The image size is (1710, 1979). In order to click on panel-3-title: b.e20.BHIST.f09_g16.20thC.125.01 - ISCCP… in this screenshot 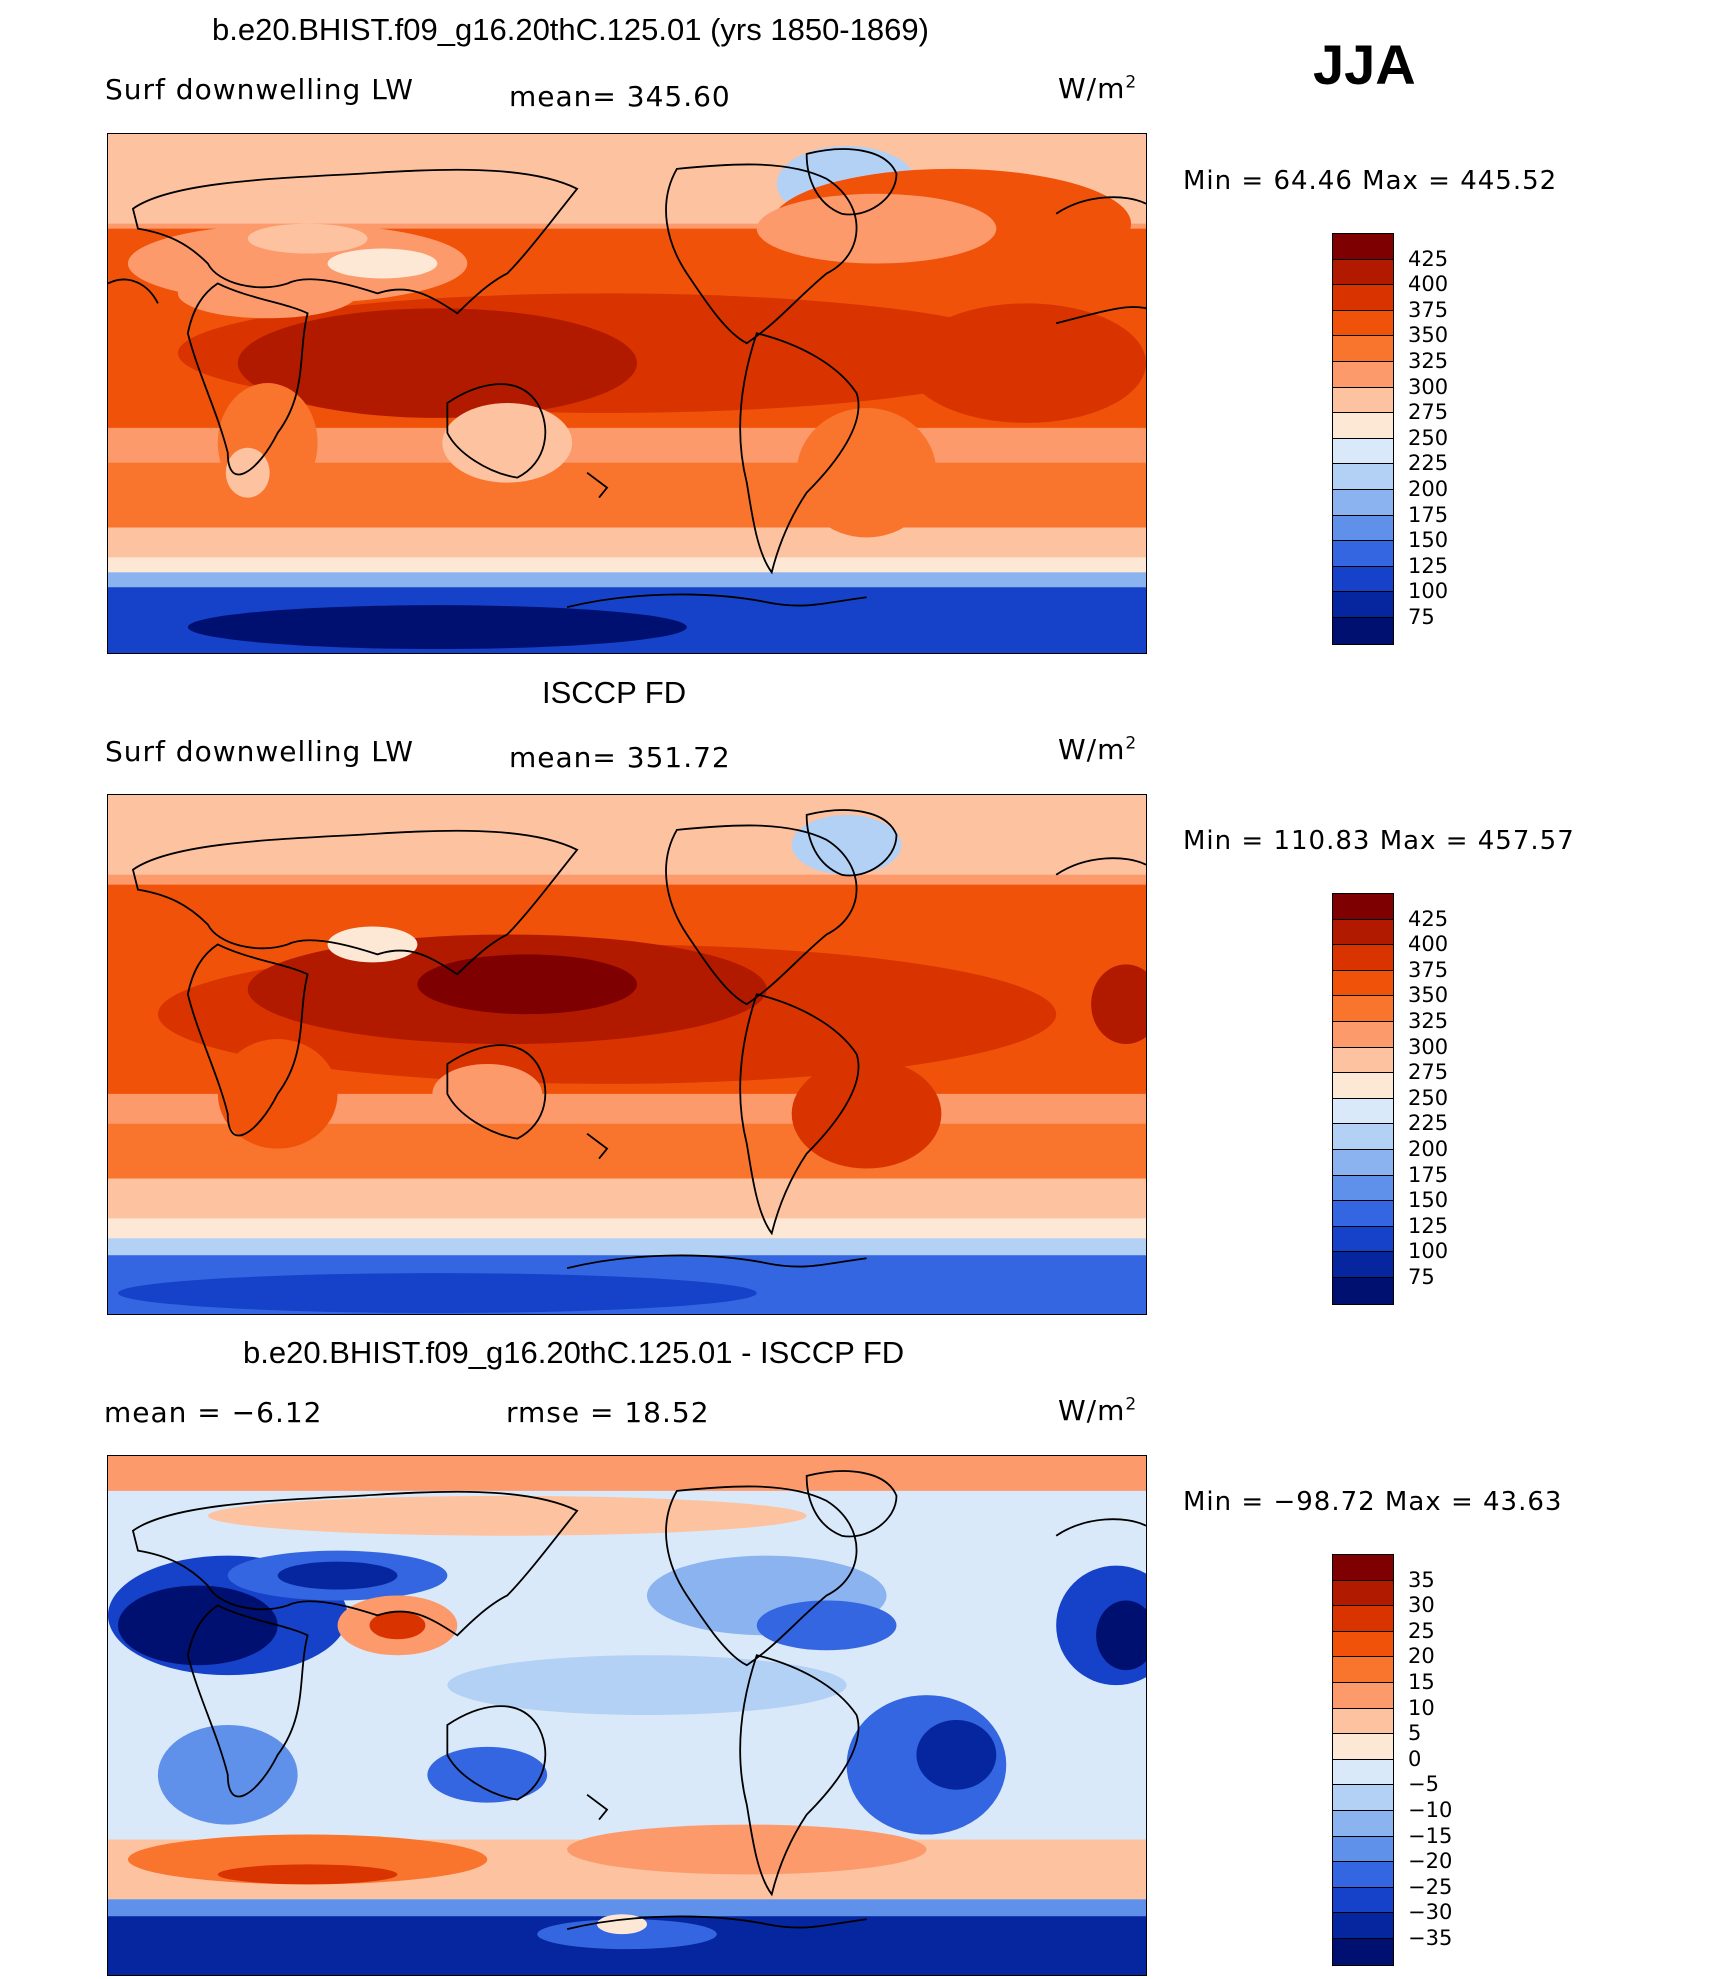, I will do `click(574, 1352)`.